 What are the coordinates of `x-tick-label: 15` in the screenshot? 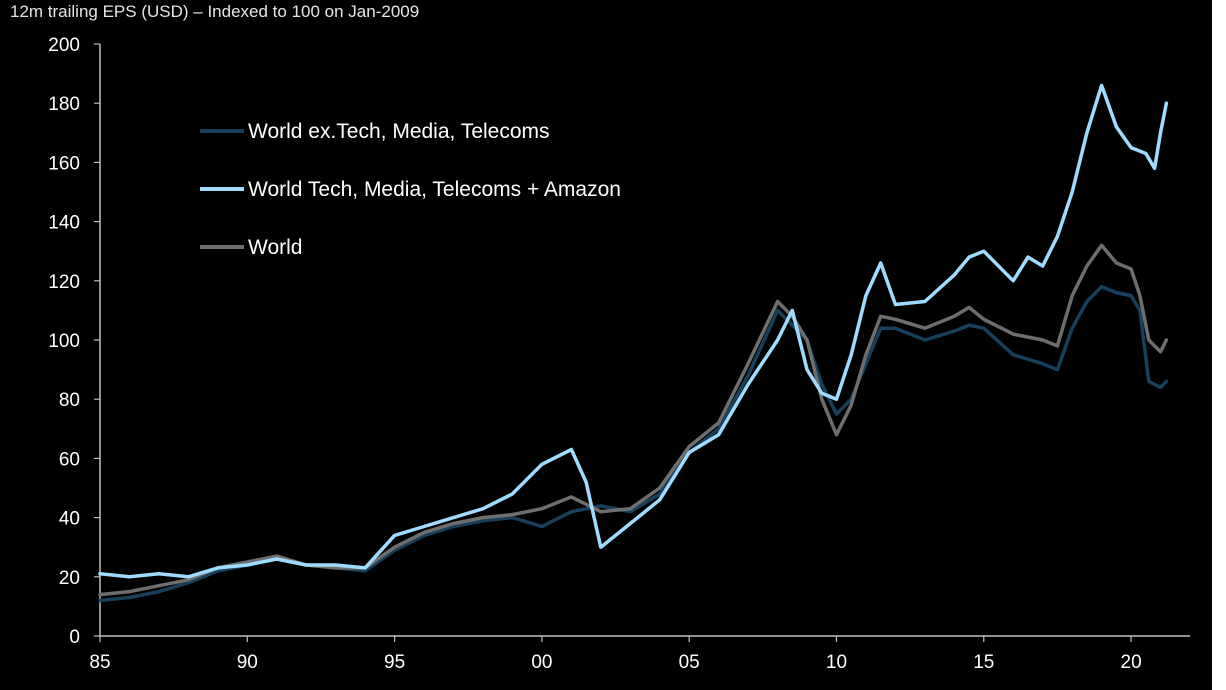 It's located at (983, 662).